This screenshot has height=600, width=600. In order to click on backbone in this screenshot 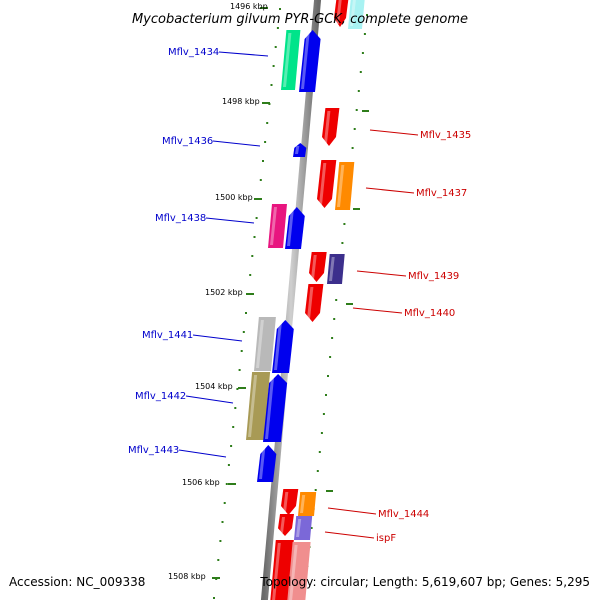, I will do `click(291, 300)`.